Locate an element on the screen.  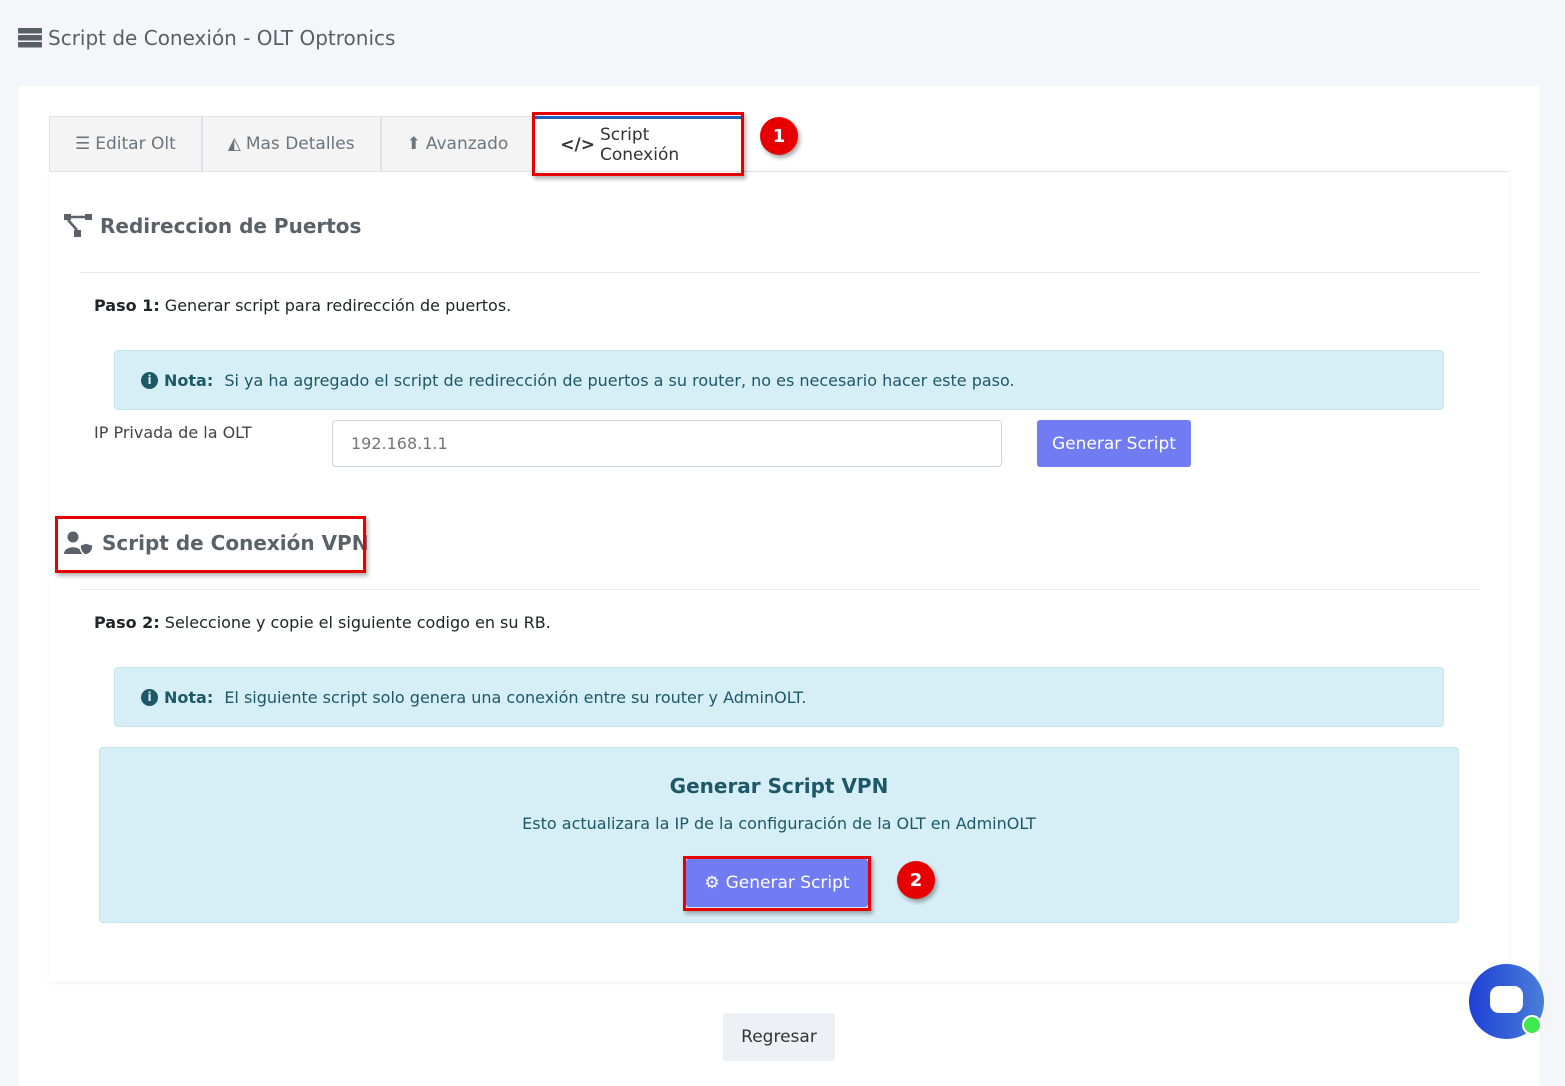
page-title: Script de Conexión - OLT Optronics is located at coordinates (206, 38).